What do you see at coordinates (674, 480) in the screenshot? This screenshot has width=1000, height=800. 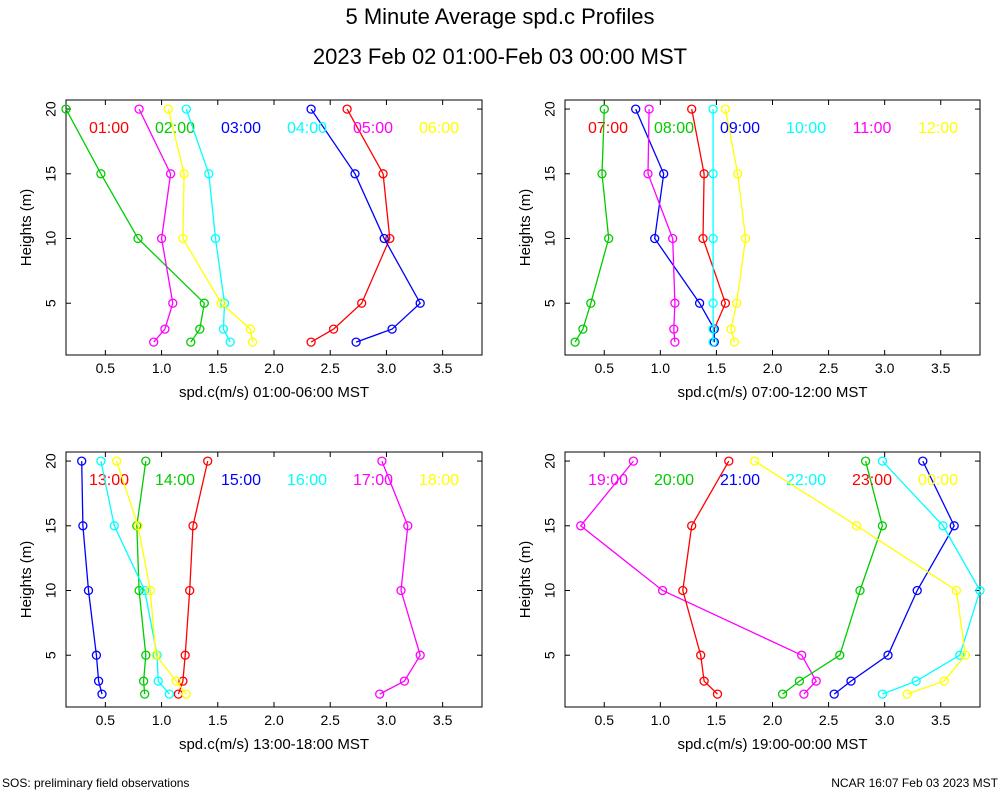 I see `legend-label: 20:00` at bounding box center [674, 480].